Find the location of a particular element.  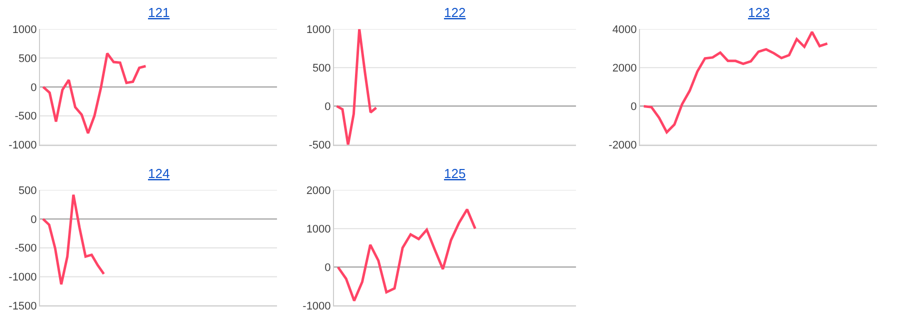

y-tick-label: 4000 is located at coordinates (624, 30).